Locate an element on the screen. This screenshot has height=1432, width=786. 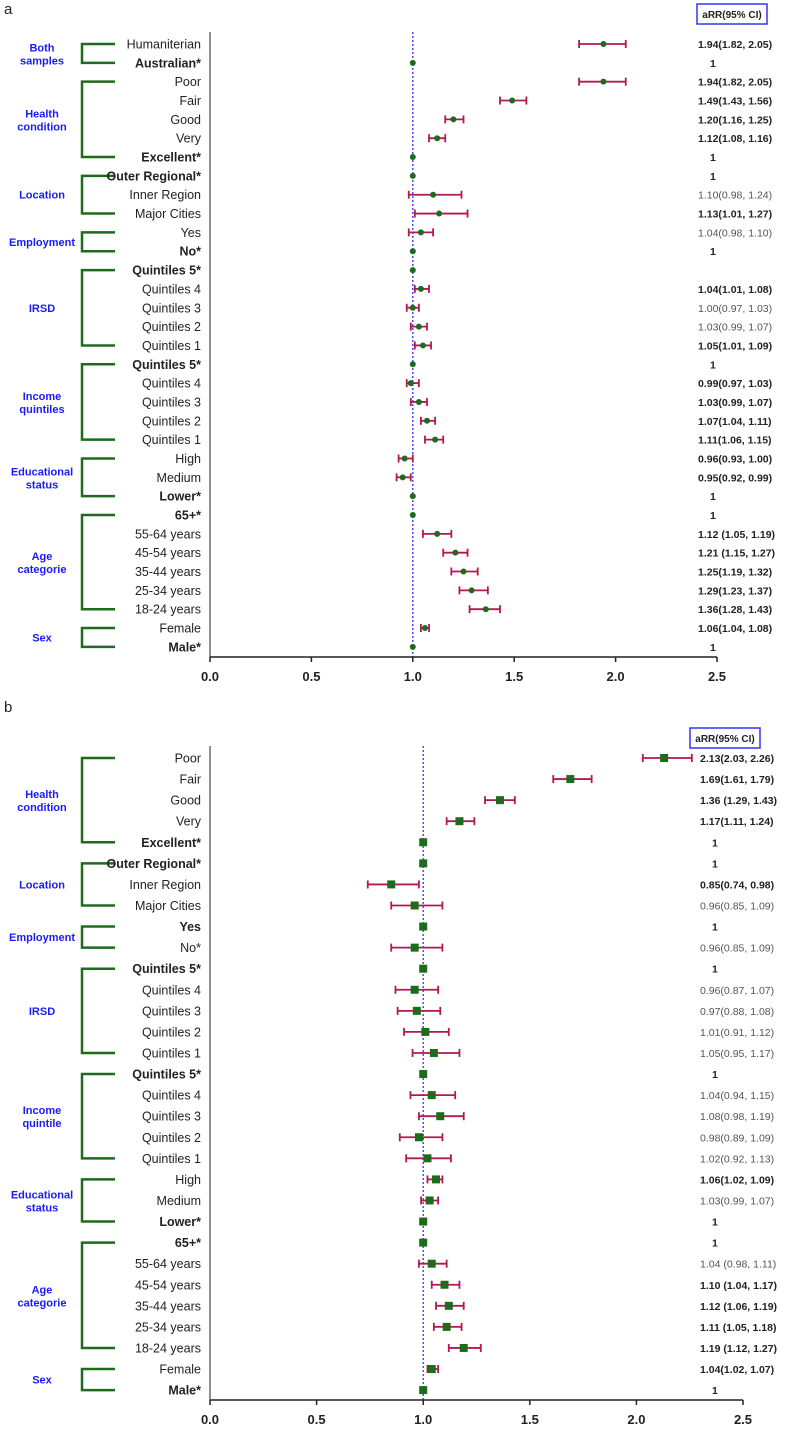
forest-row: Quintiles 1 1.05(0.95, 1.17) is located at coordinates (458, 1053).